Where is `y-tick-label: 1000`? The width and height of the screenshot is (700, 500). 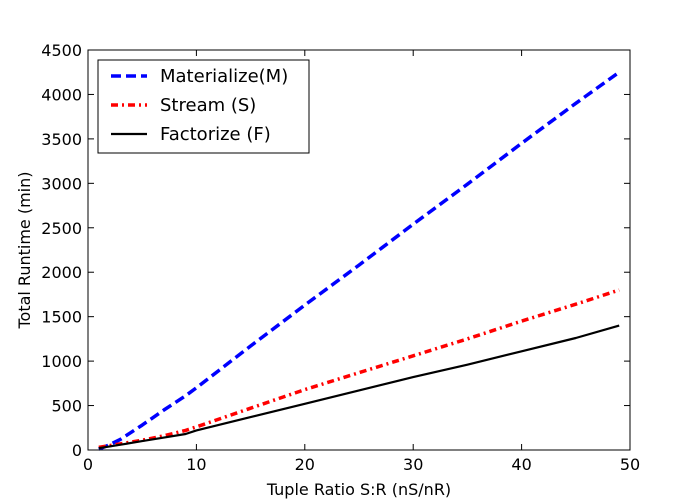
y-tick-label: 1000 is located at coordinates (61, 361).